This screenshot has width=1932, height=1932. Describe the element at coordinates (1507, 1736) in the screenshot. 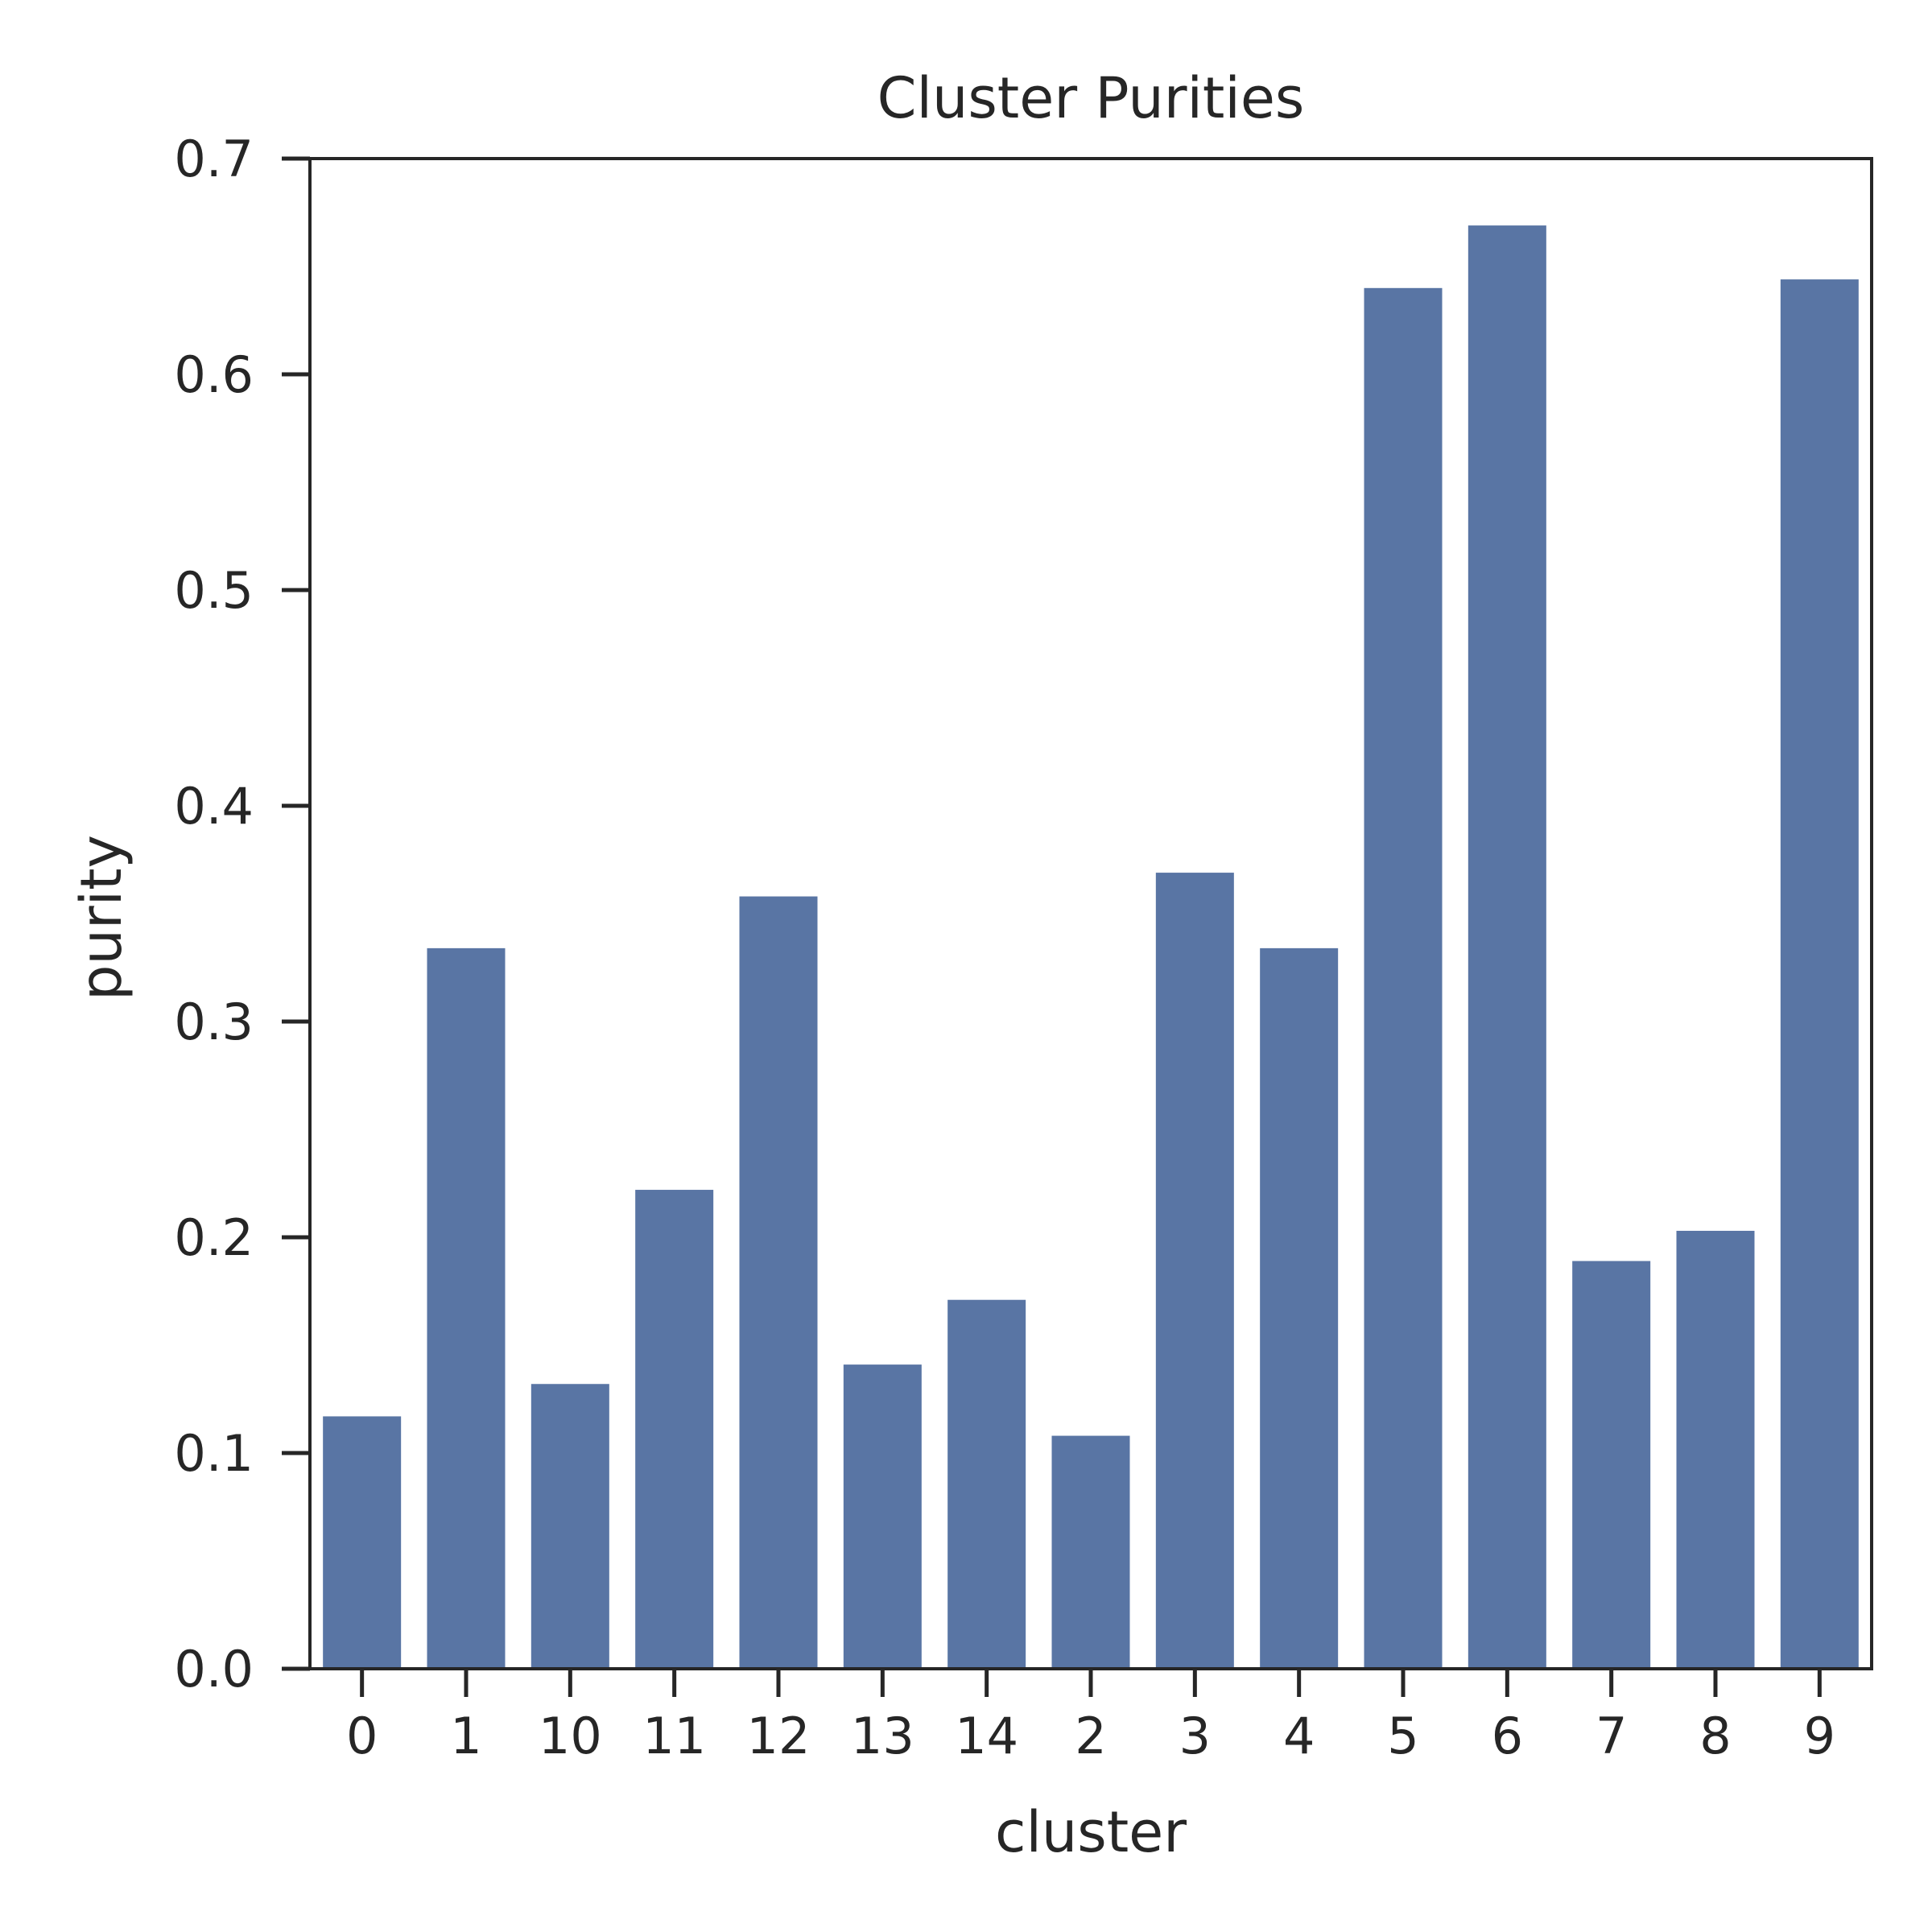

I see `x-tick-label-6: 6` at that location.